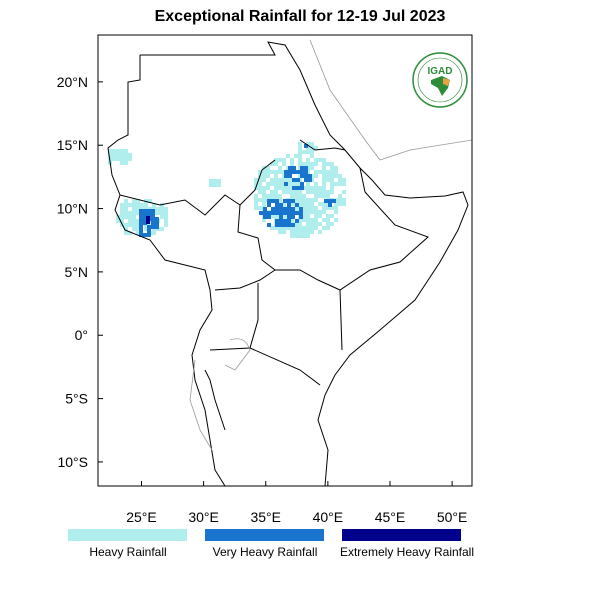 The height and width of the screenshot is (600, 600). Describe the element at coordinates (265, 552) in the screenshot. I see `legend-label-very-heavy: Very Heavy Rainfall` at that location.